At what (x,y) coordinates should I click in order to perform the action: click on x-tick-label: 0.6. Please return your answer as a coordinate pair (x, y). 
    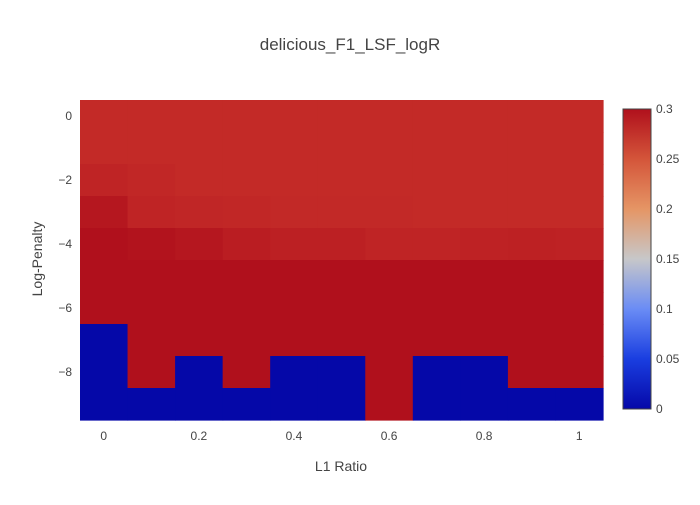
    Looking at the image, I should click on (389, 436).